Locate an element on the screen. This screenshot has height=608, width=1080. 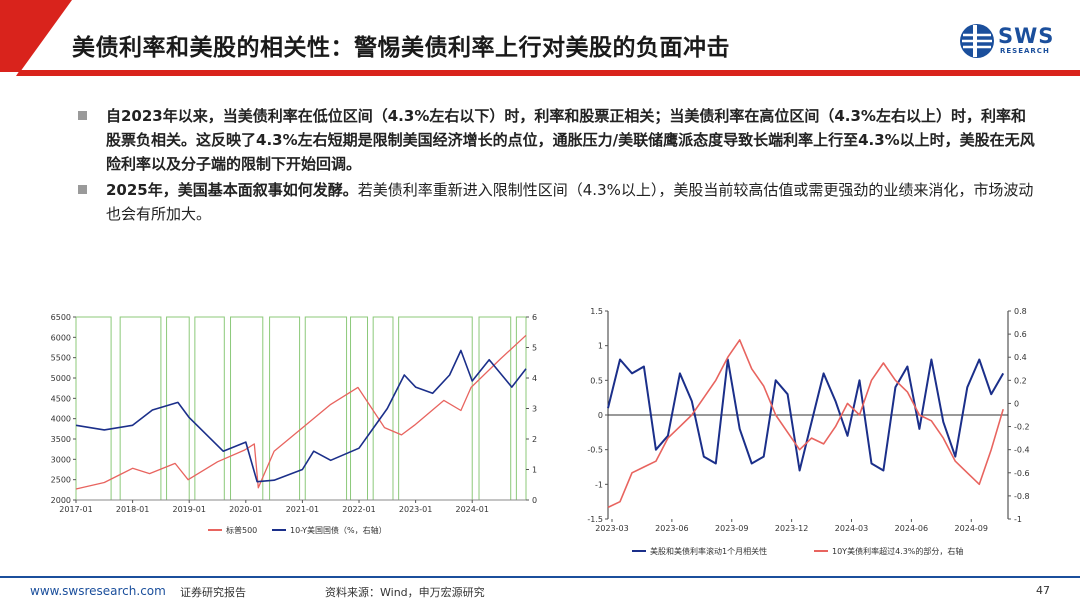
x-tick-label: 2023-09 is located at coordinates (731, 528).